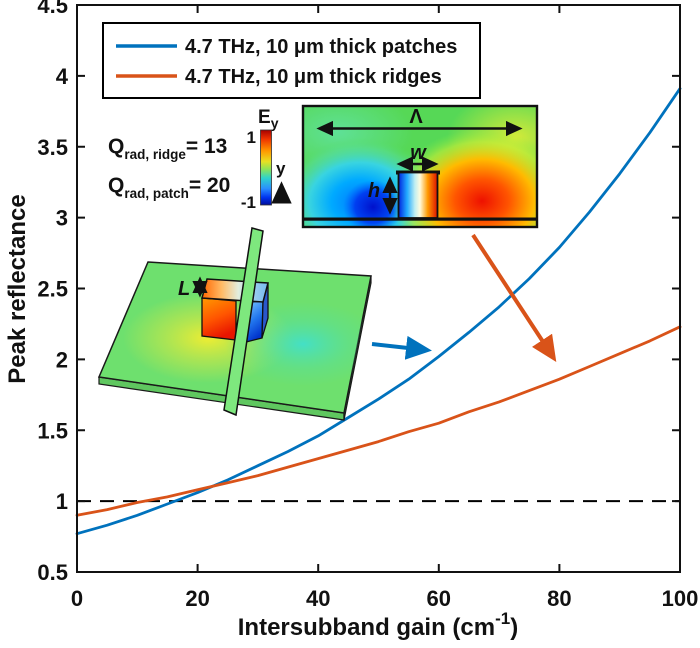 The image size is (700, 648). What do you see at coordinates (266, 167) in the screenshot?
I see `colorbar-gradient` at bounding box center [266, 167].